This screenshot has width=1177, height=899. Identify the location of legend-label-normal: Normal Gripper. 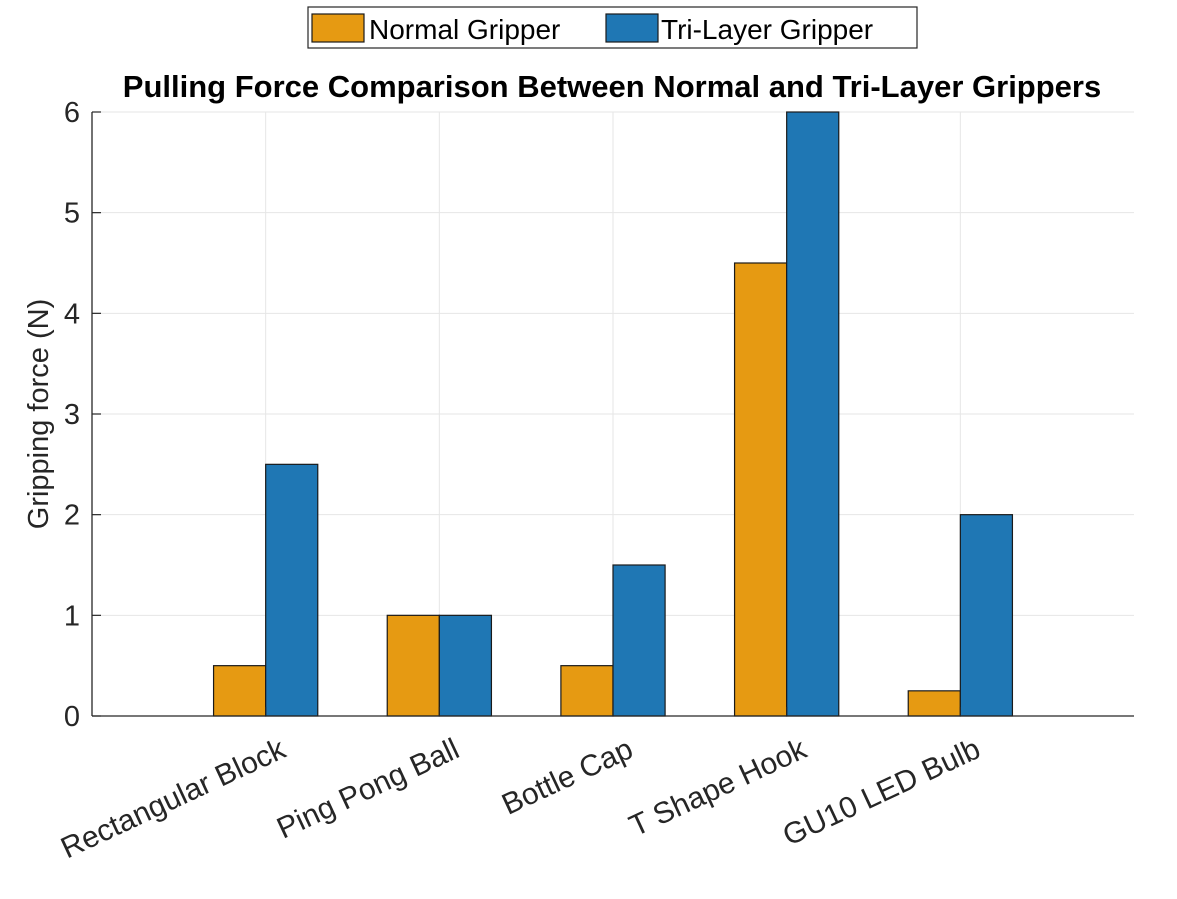
(464, 29).